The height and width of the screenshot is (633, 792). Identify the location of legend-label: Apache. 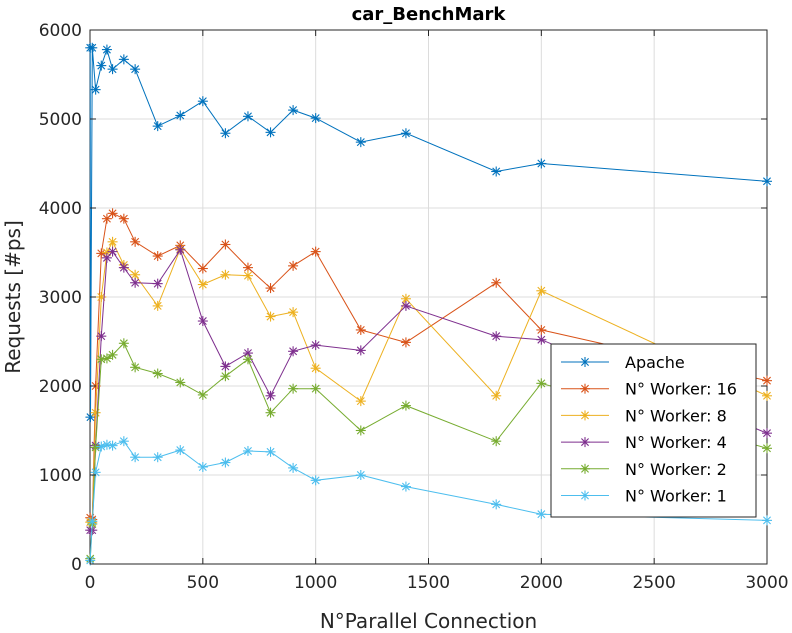
(655, 362).